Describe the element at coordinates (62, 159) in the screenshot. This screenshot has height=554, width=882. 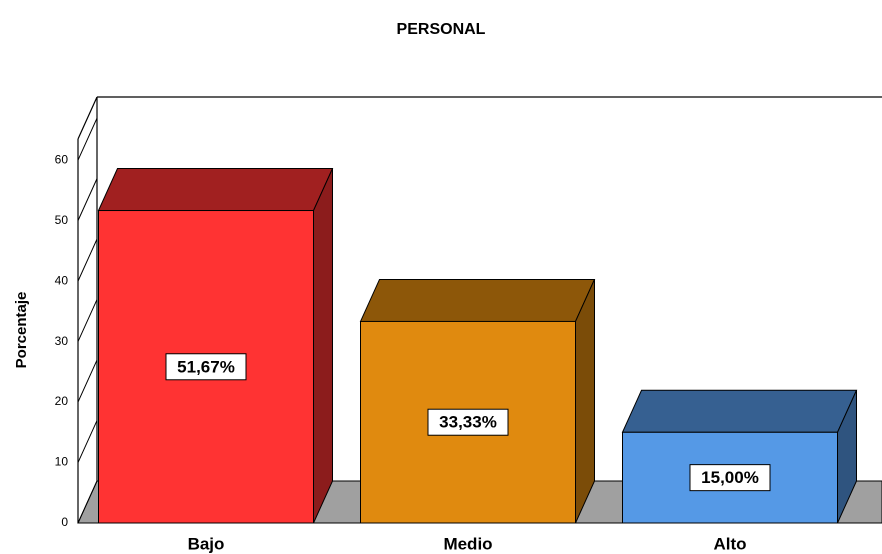
I see `y-tick-label: 60` at that location.